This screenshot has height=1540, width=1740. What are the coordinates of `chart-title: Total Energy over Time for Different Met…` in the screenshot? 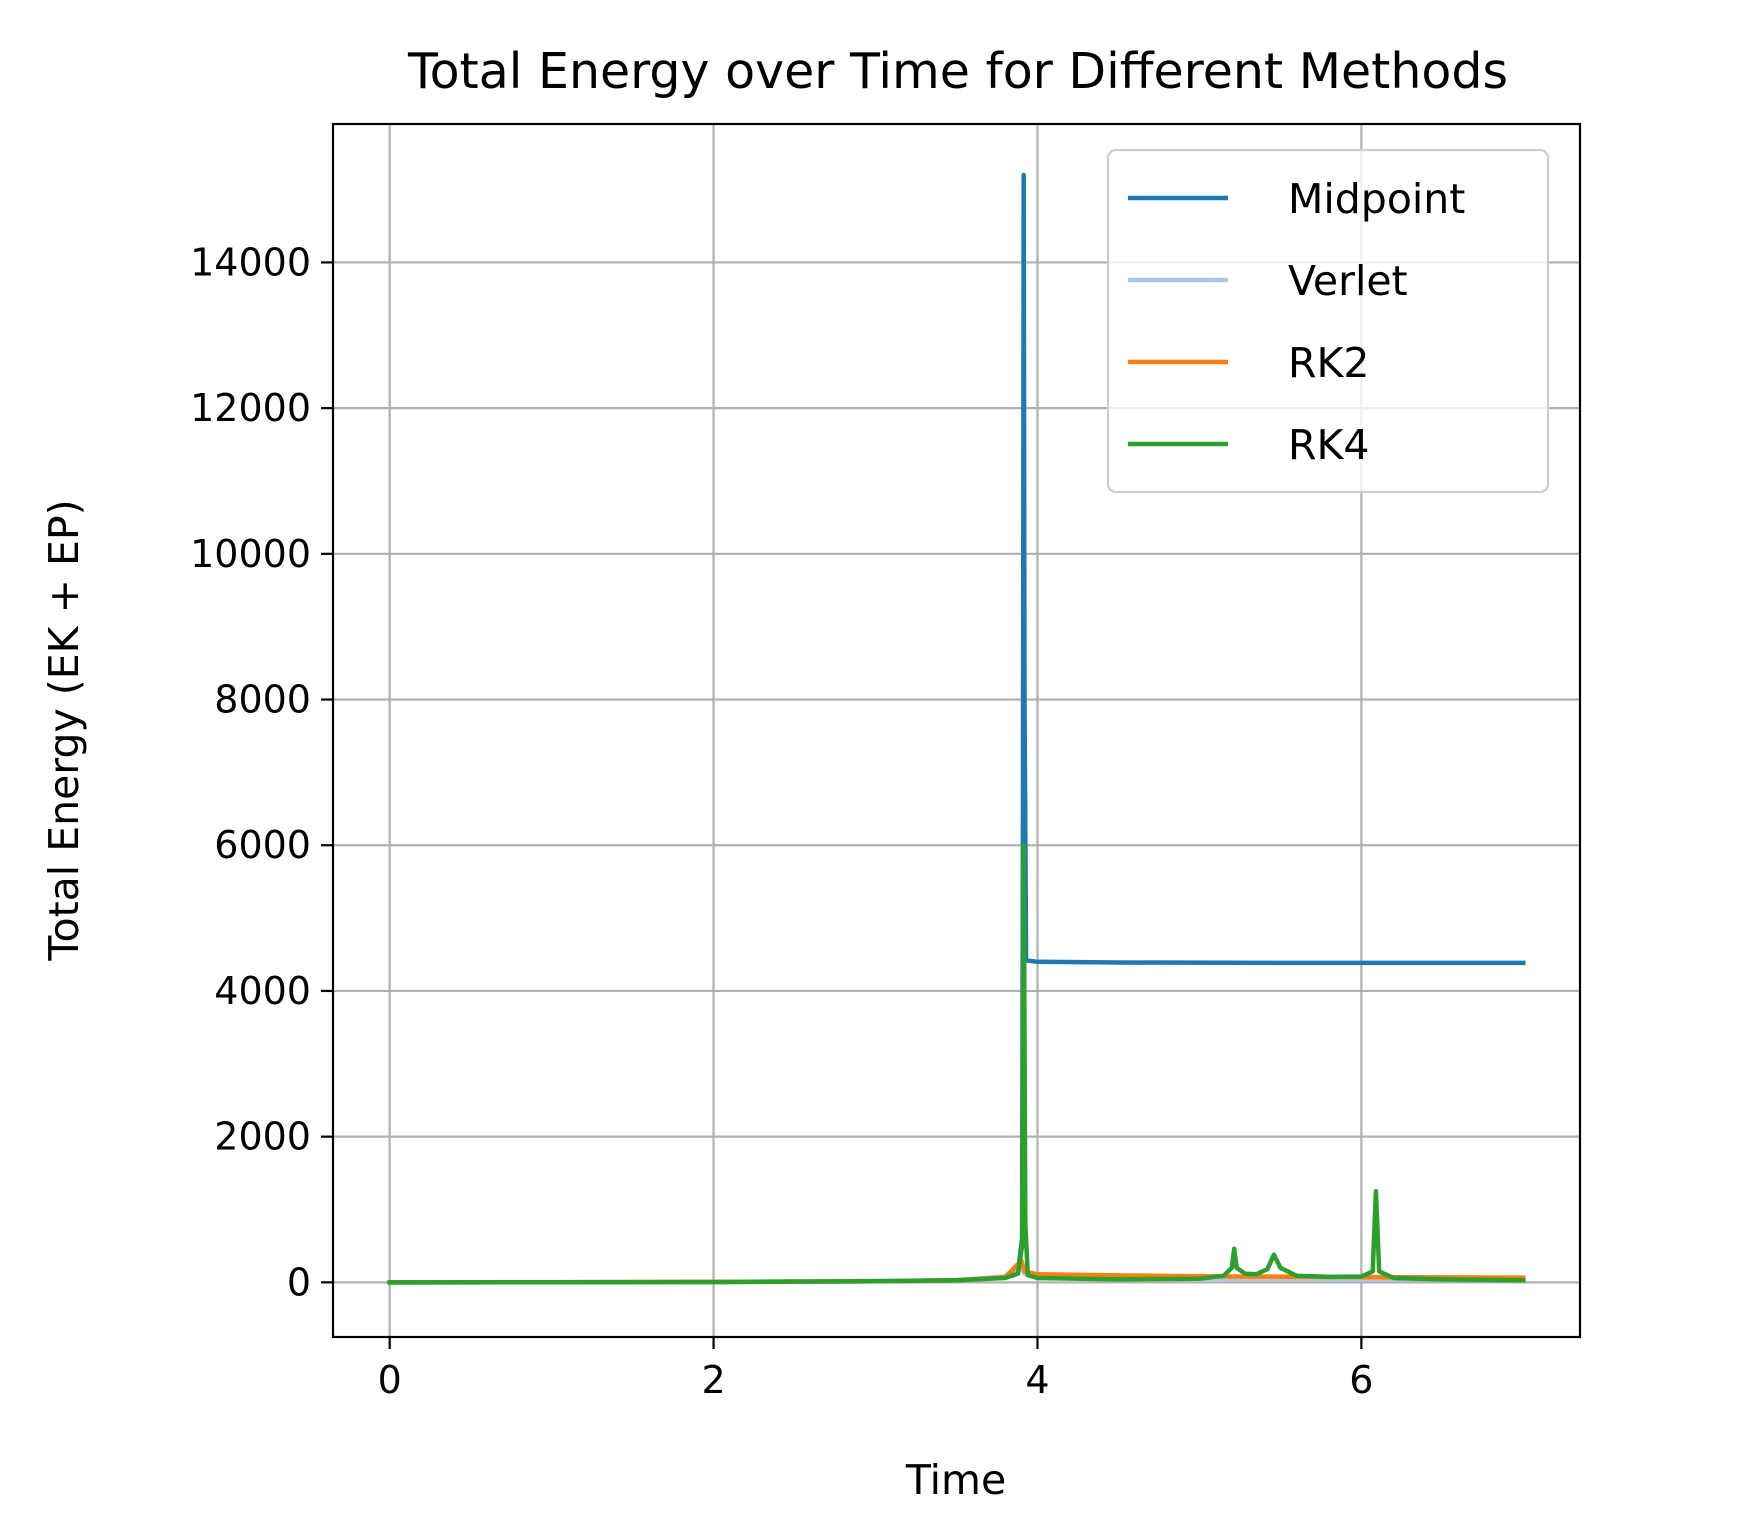 It's located at (957, 71).